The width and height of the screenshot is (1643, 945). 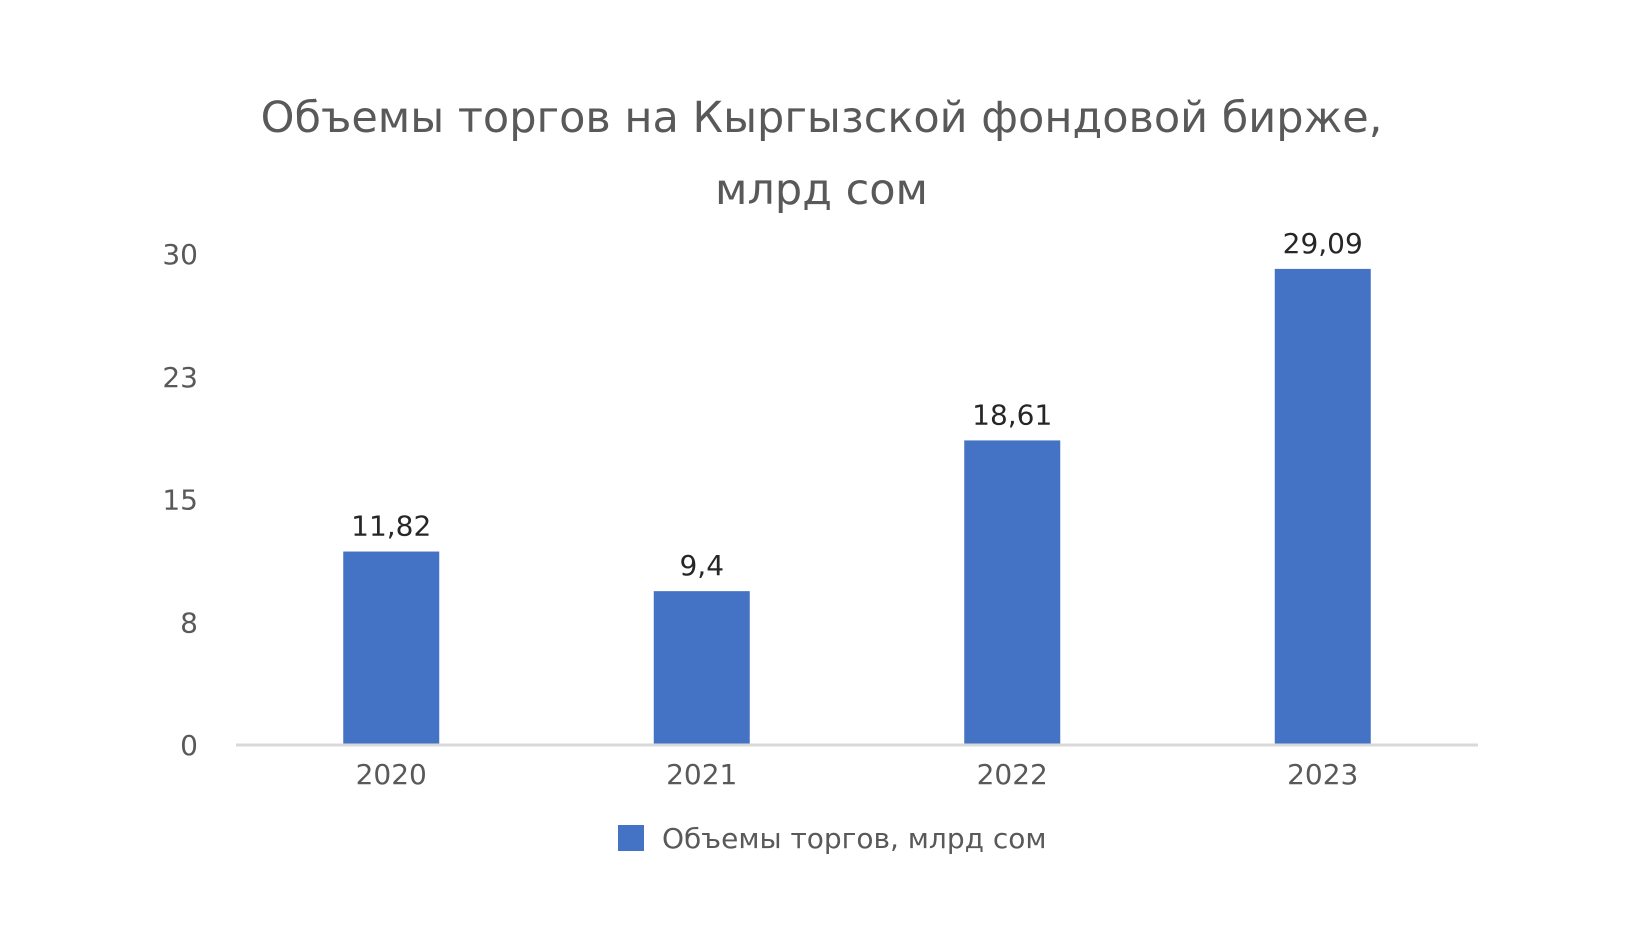 I want to click on x-tick-label-2020: 2020, so click(x=391, y=774).